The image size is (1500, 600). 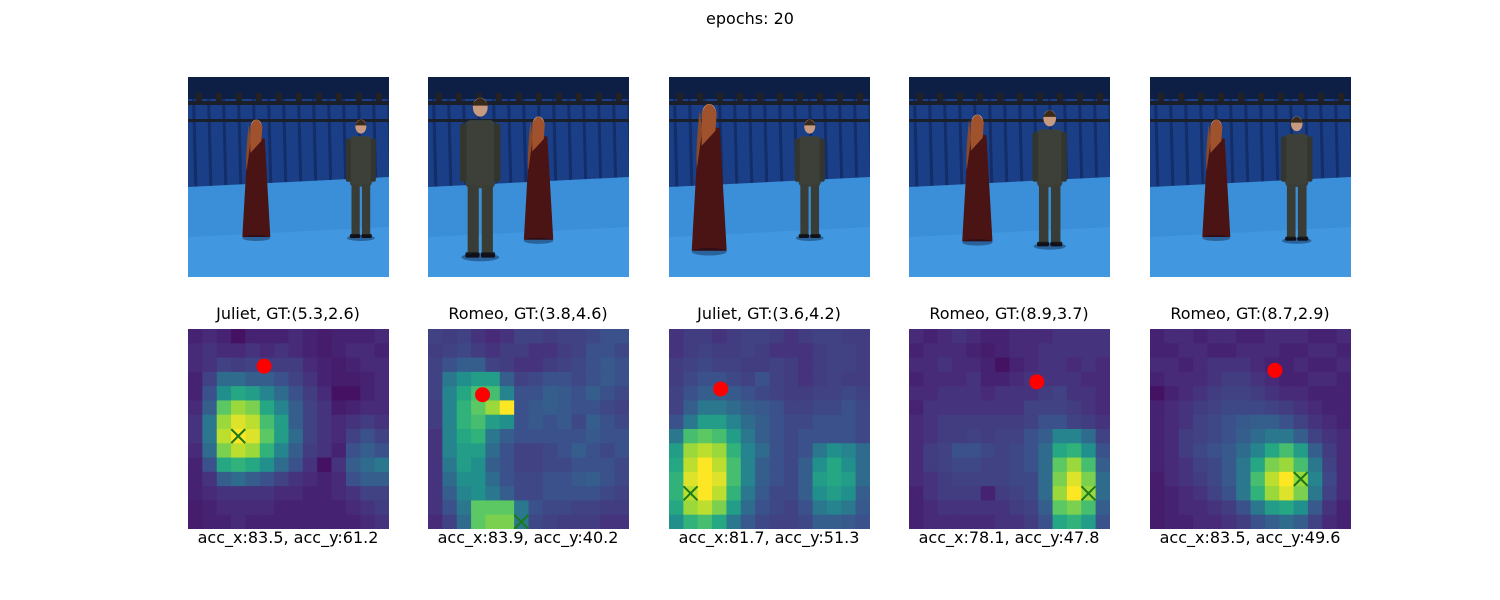 What do you see at coordinates (288, 537) in the screenshot?
I see `heatmap-xlabel-1: acc_x:83.5, acc_y:61.2` at bounding box center [288, 537].